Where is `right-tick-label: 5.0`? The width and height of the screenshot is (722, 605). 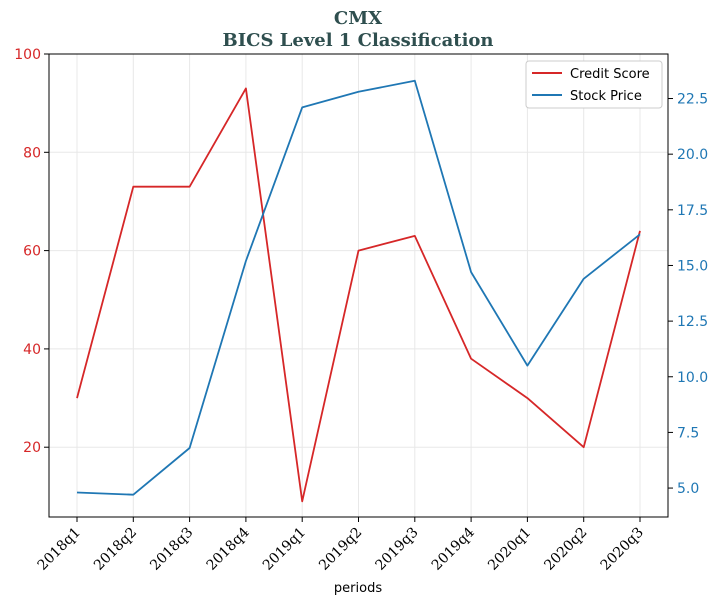 right-tick-label: 5.0 is located at coordinates (688, 489).